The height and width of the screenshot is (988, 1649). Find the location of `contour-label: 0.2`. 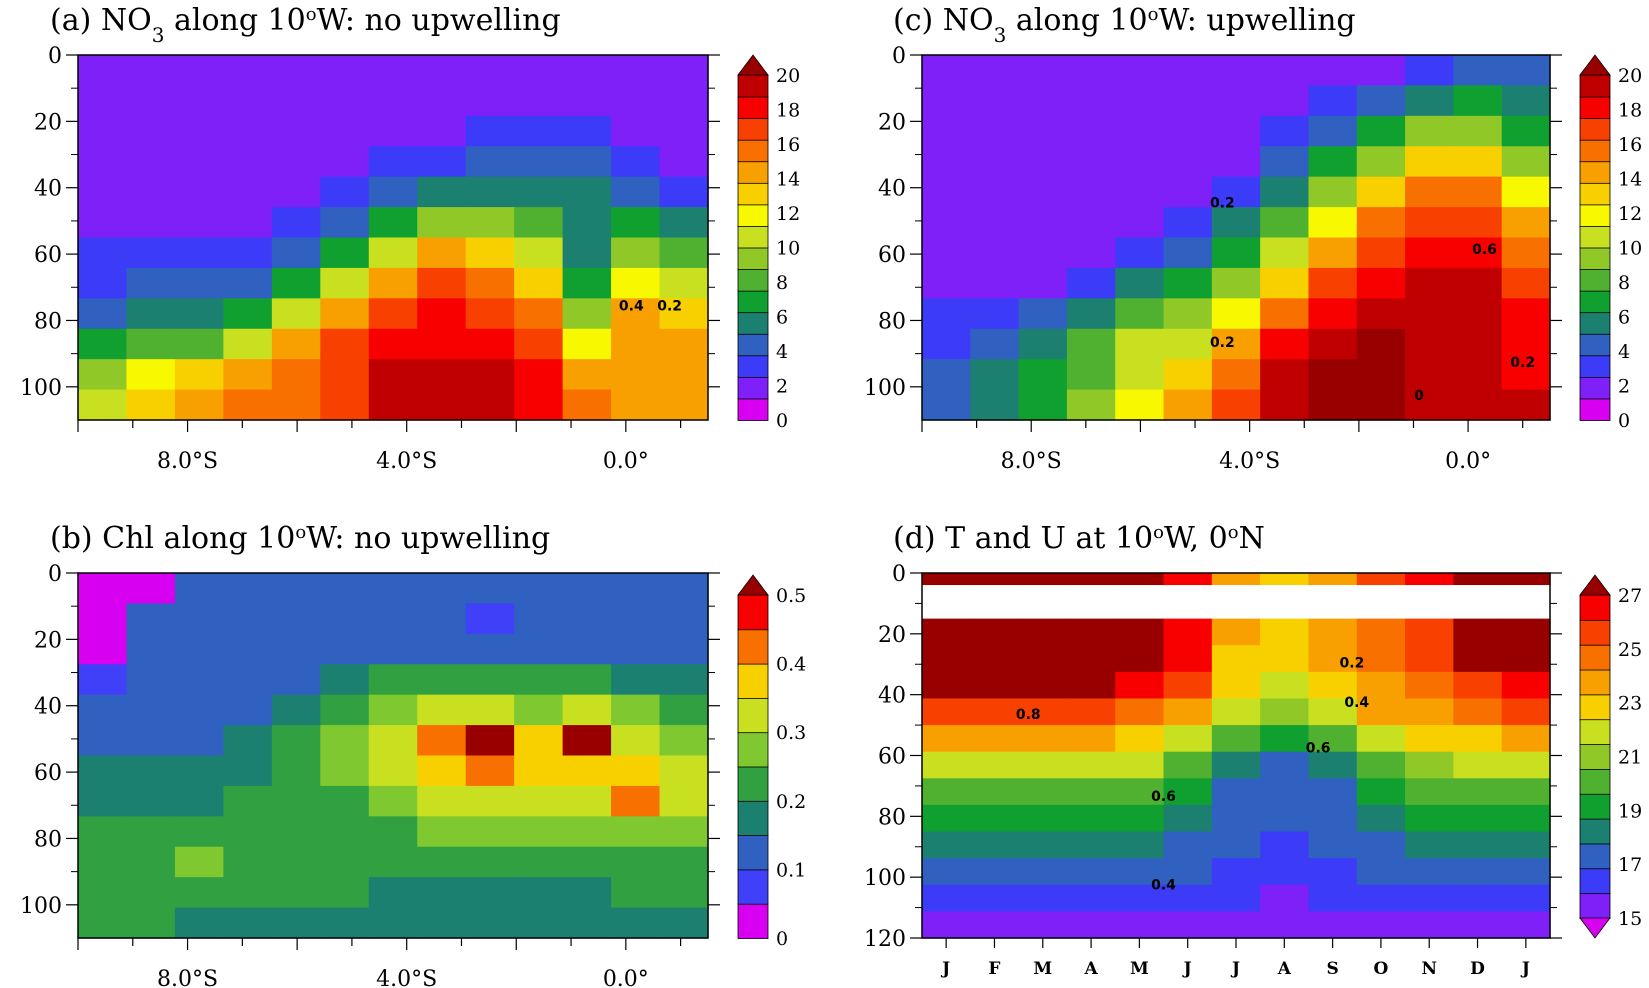

contour-label: 0.2 is located at coordinates (1352, 663).